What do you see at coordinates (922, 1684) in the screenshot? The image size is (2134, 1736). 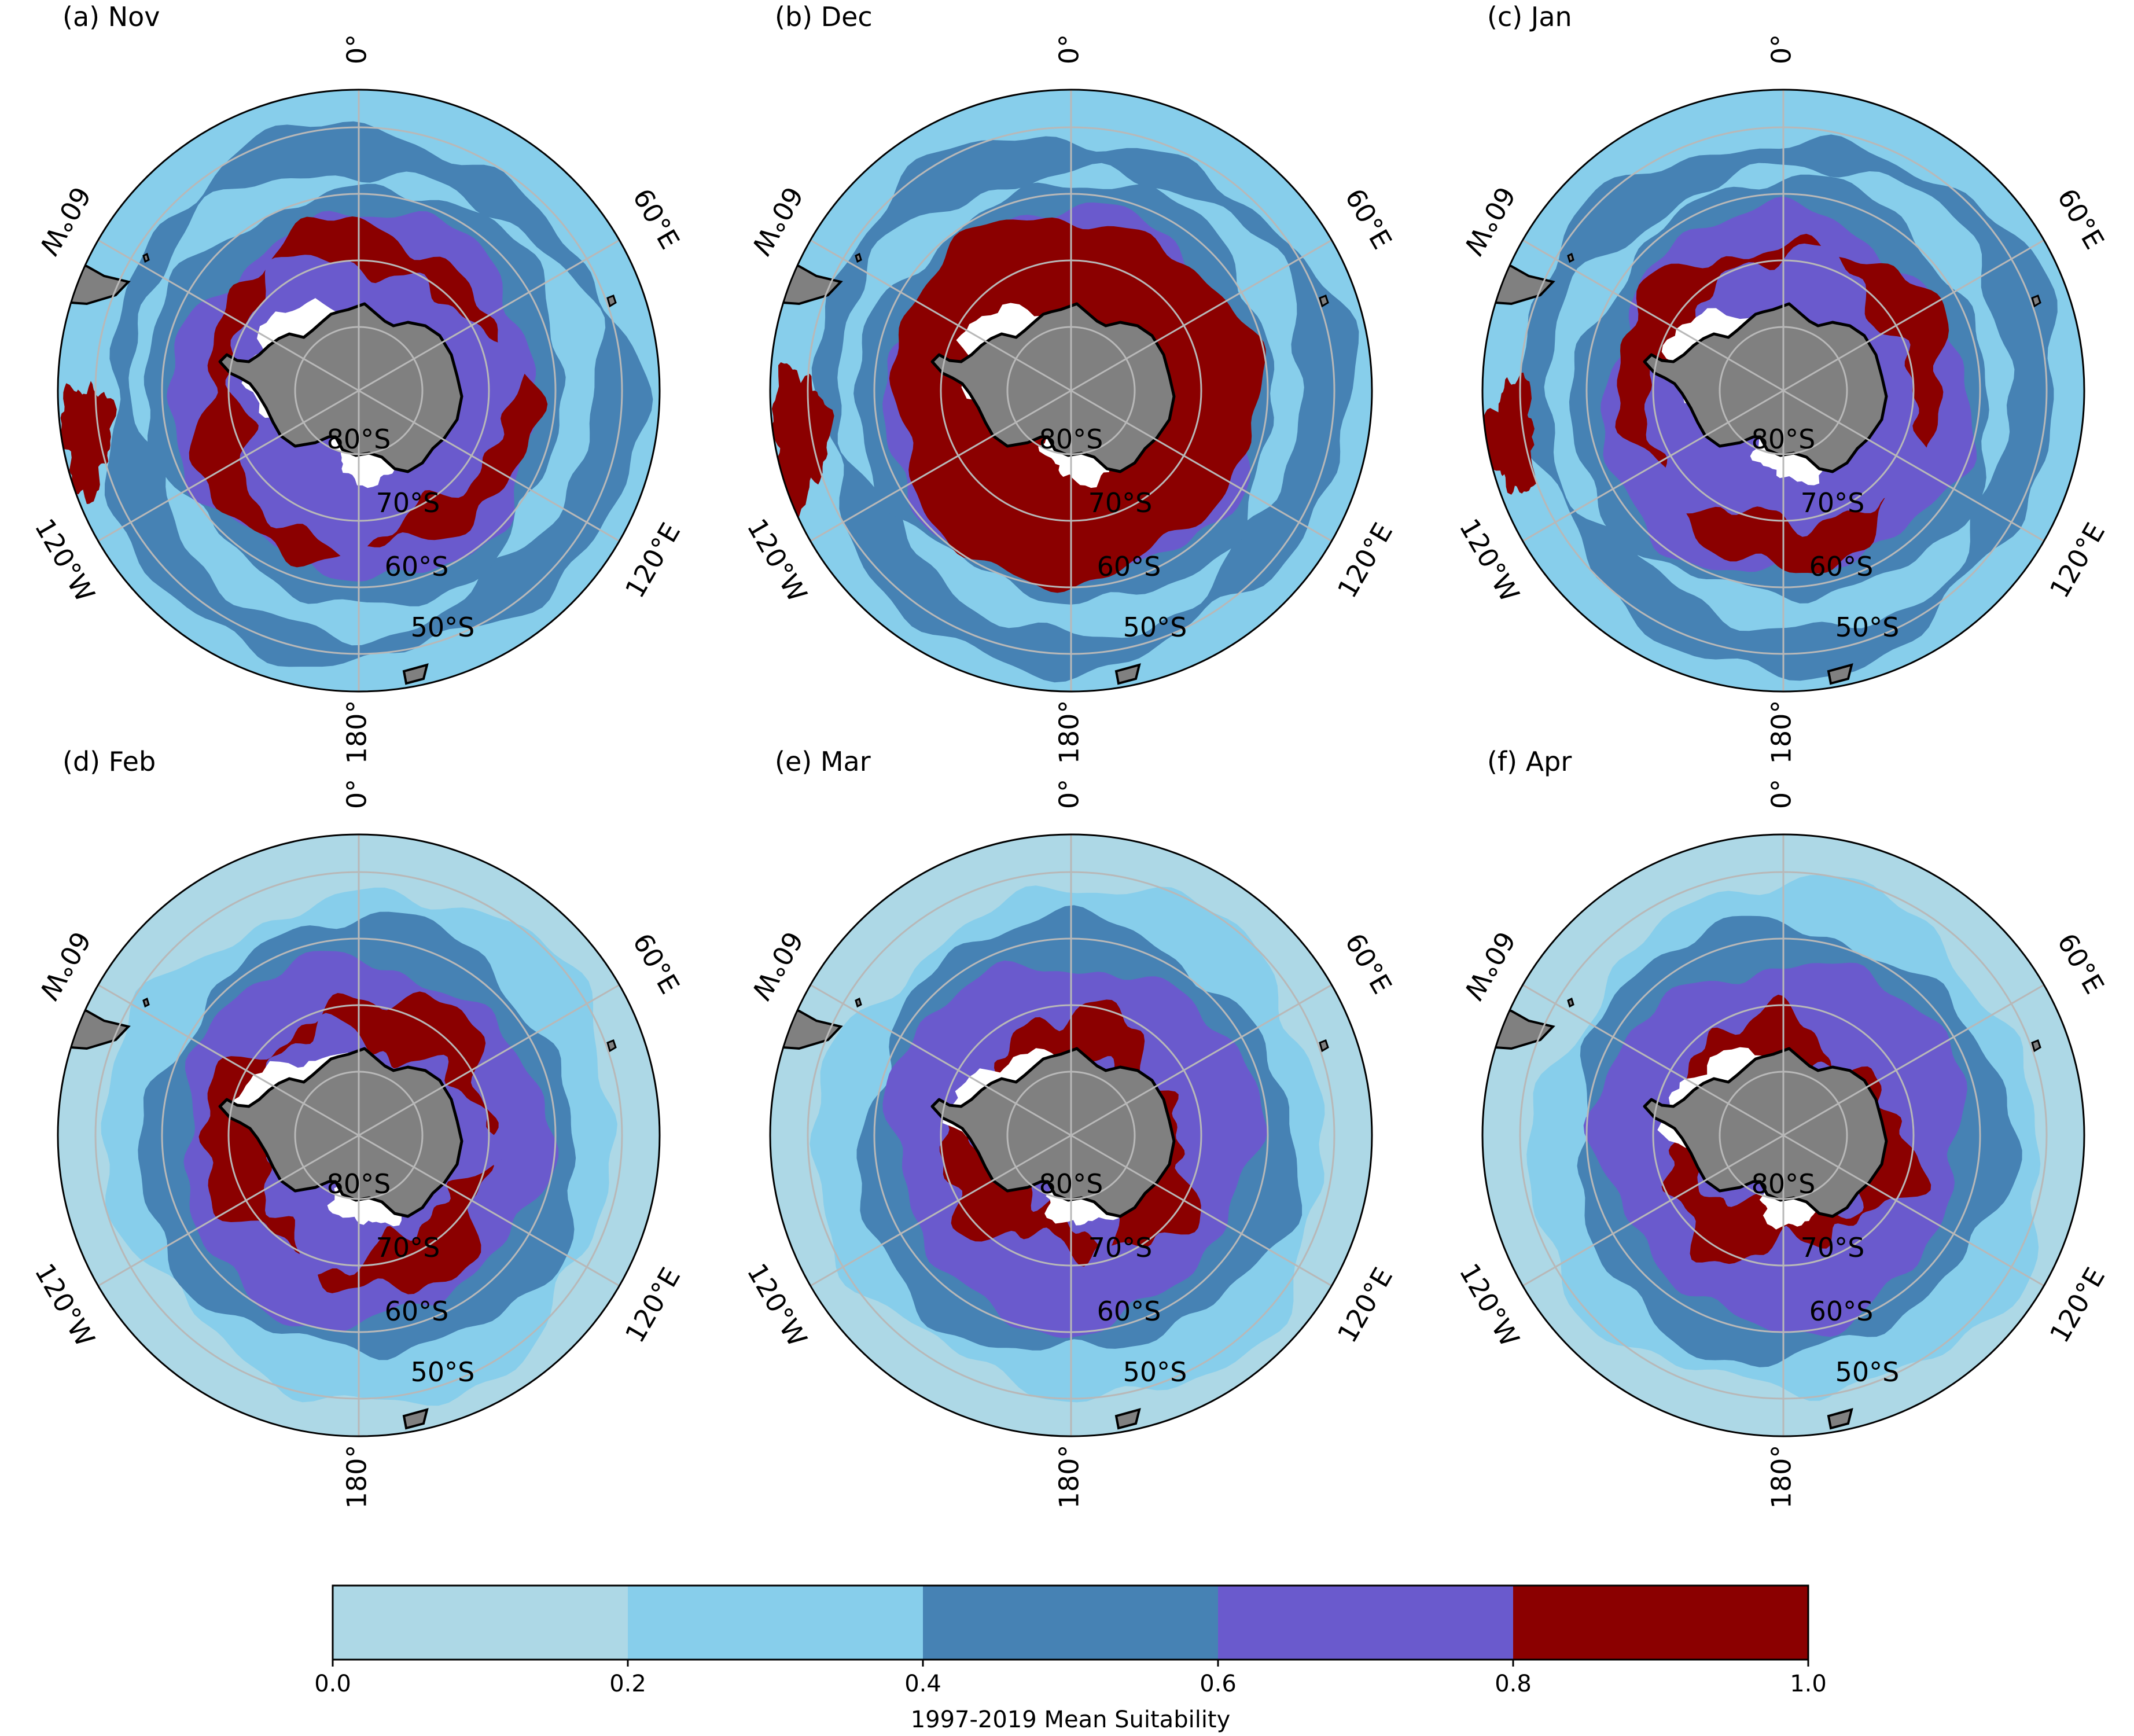 I see `colorbar-tick-label: 0.4` at bounding box center [922, 1684].